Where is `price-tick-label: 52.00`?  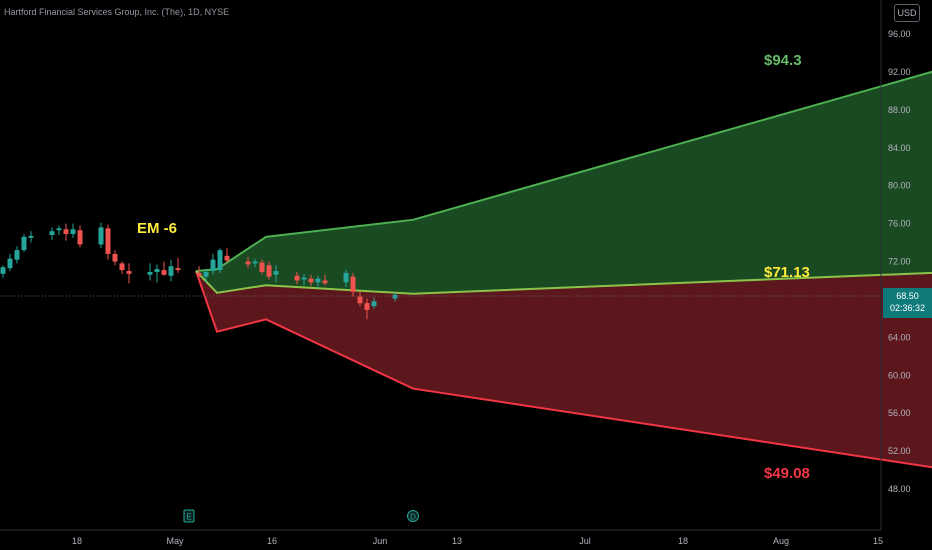 price-tick-label: 52.00 is located at coordinates (899, 451).